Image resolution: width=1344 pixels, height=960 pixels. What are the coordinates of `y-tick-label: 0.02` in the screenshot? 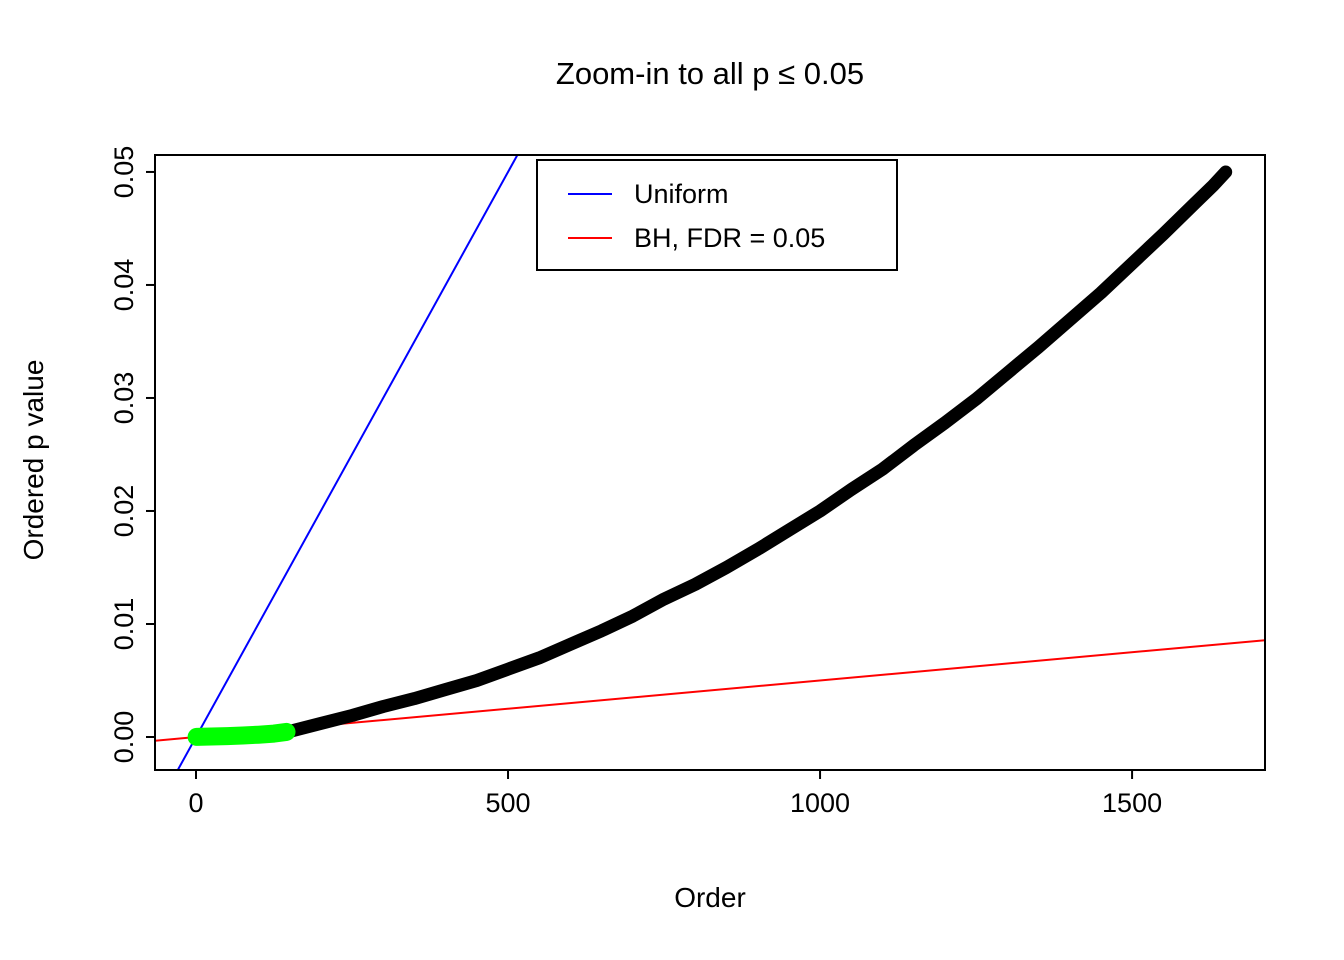 It's located at (124, 511).